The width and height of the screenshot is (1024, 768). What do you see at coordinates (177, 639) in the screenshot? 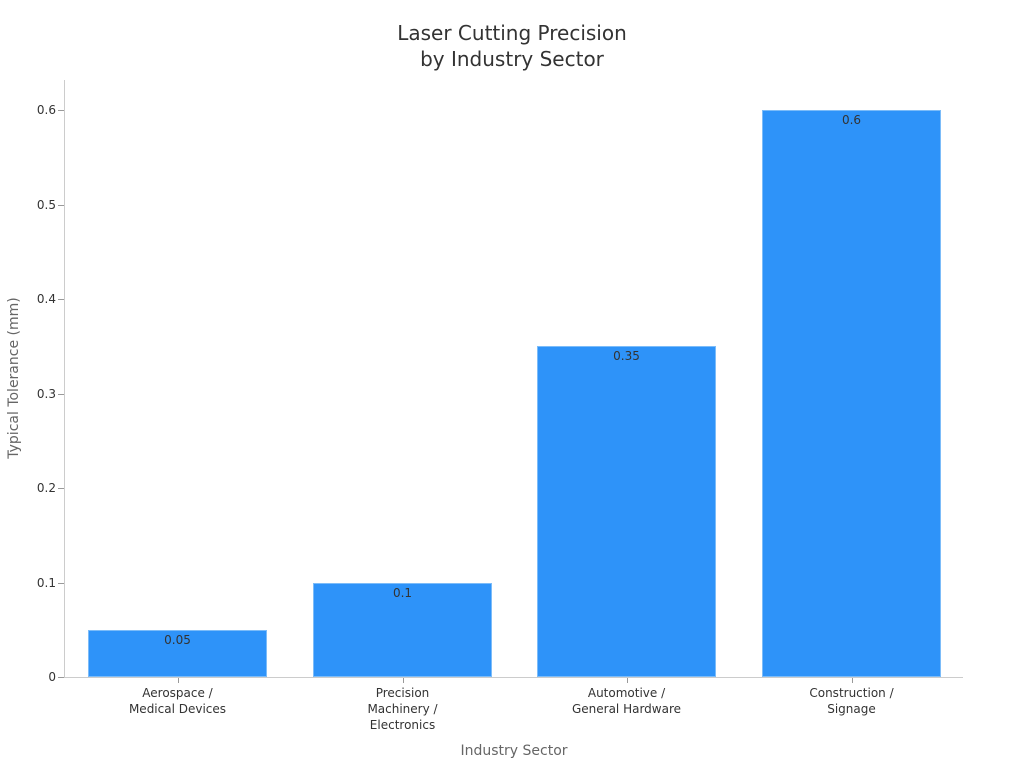
I see `bar-value-label: 0.05` at bounding box center [177, 639].